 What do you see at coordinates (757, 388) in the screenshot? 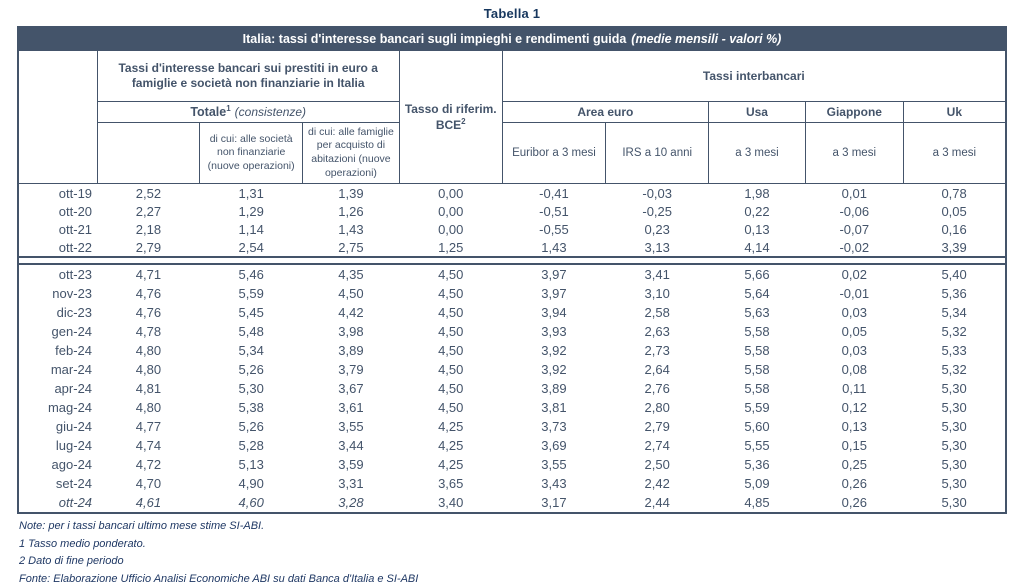
I see `cell: 5,58` at bounding box center [757, 388].